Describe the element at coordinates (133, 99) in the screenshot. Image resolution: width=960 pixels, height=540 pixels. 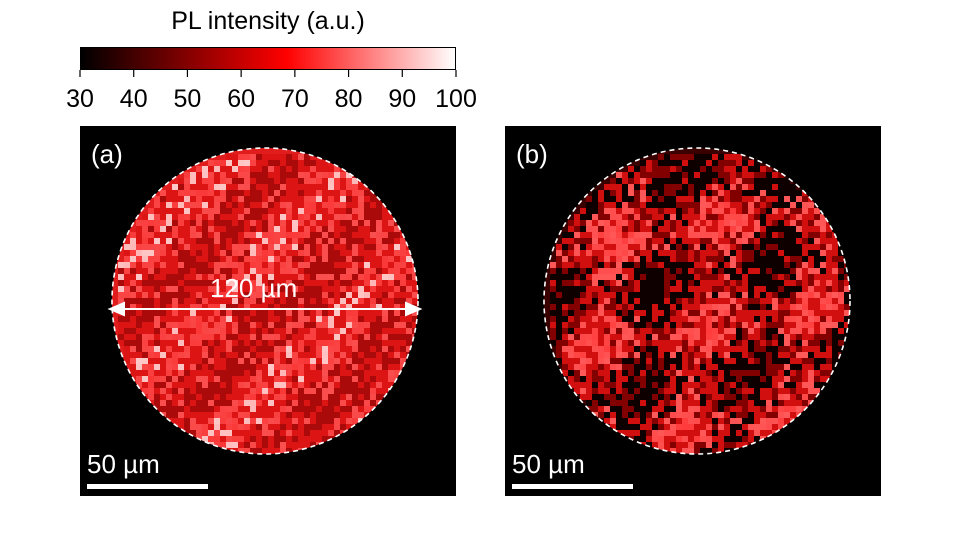
I see `colorbar-tick-label: 40` at that location.